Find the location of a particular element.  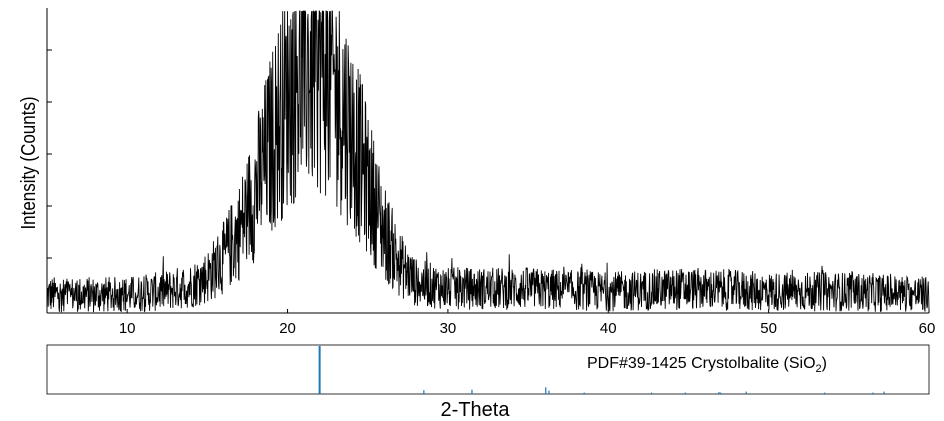

x-tick-label: 20 is located at coordinates (287, 328).